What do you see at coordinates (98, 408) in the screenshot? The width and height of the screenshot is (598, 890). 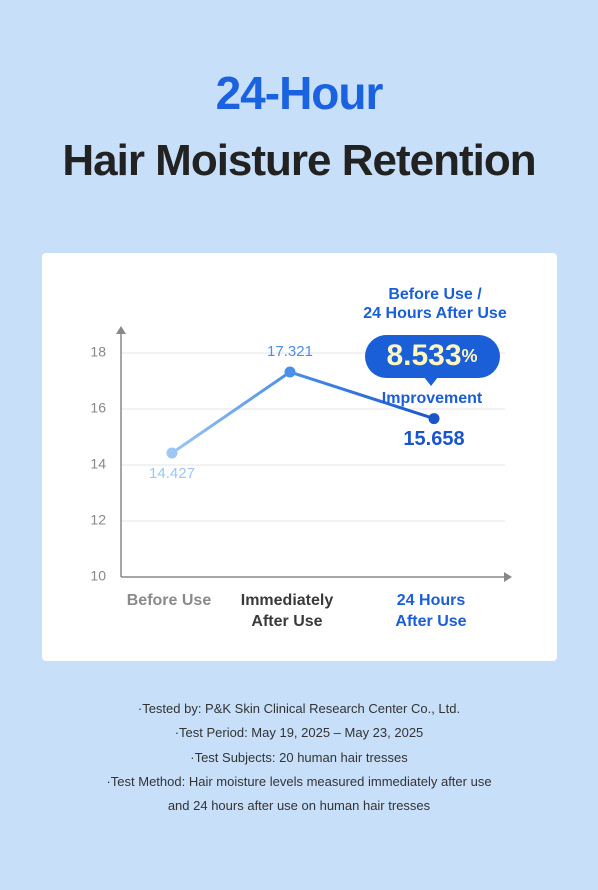 I see `y-tick-label: 16` at bounding box center [98, 408].